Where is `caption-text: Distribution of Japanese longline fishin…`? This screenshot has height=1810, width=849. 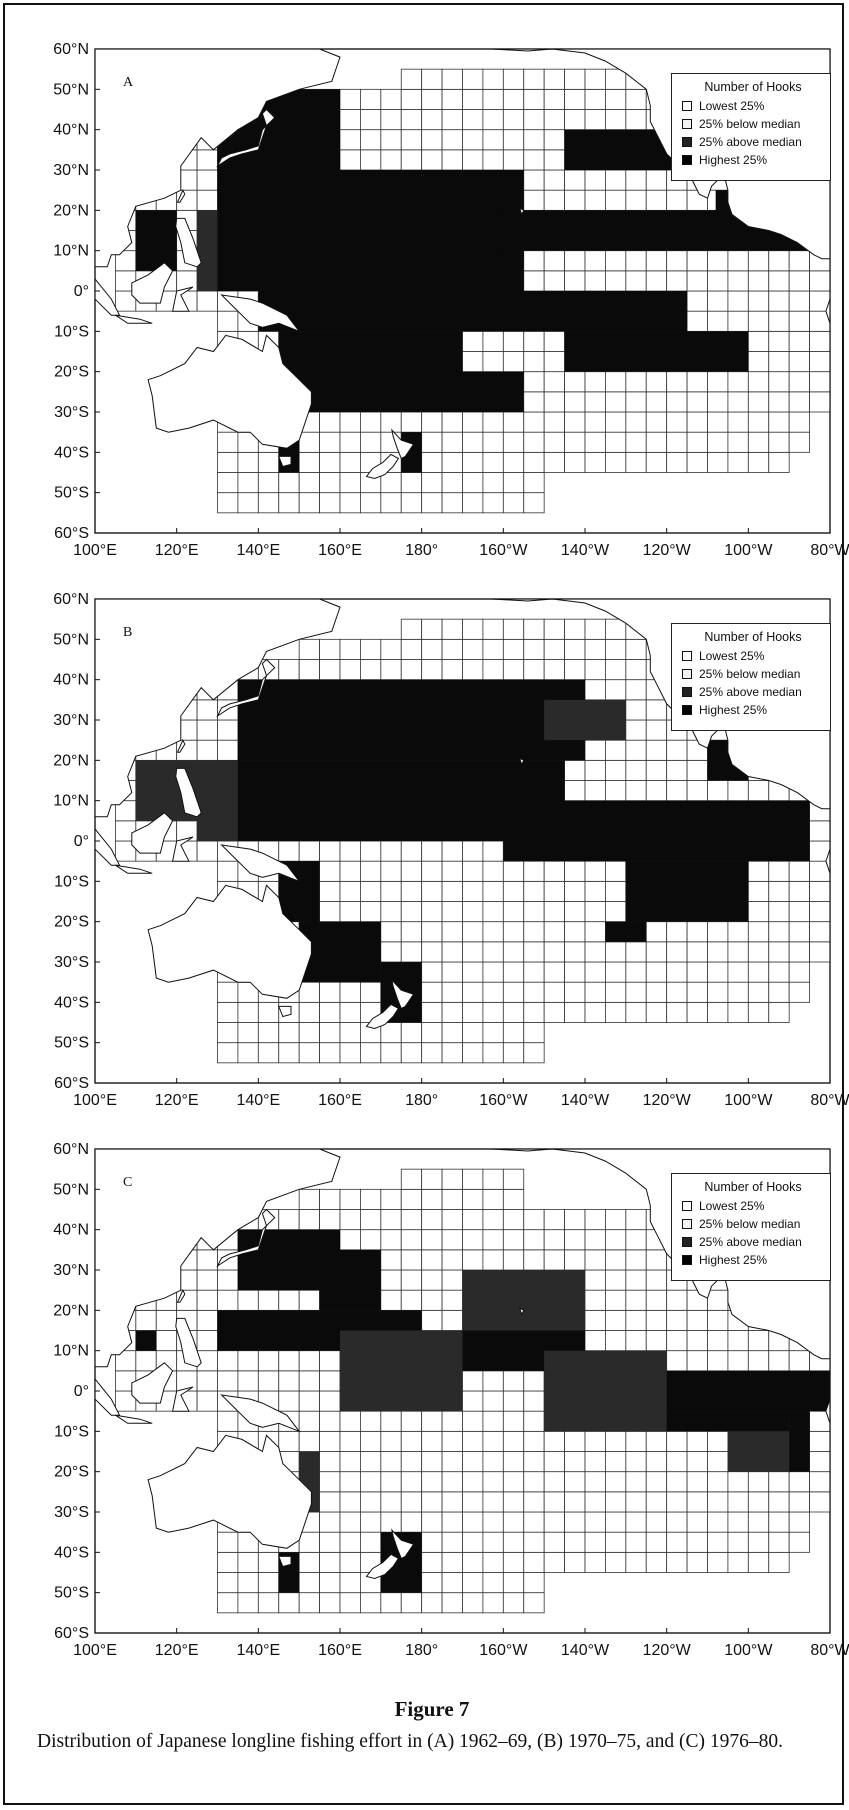 caption-text: Distribution of Japanese longline fishin… is located at coordinates (410, 1741).